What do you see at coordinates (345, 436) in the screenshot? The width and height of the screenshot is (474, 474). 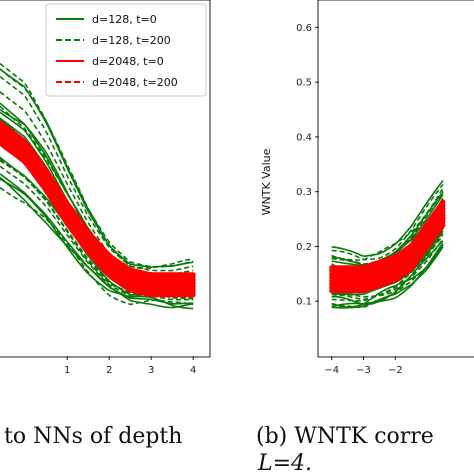 I see `caption-right: (b) WNTK corre` at bounding box center [345, 436].